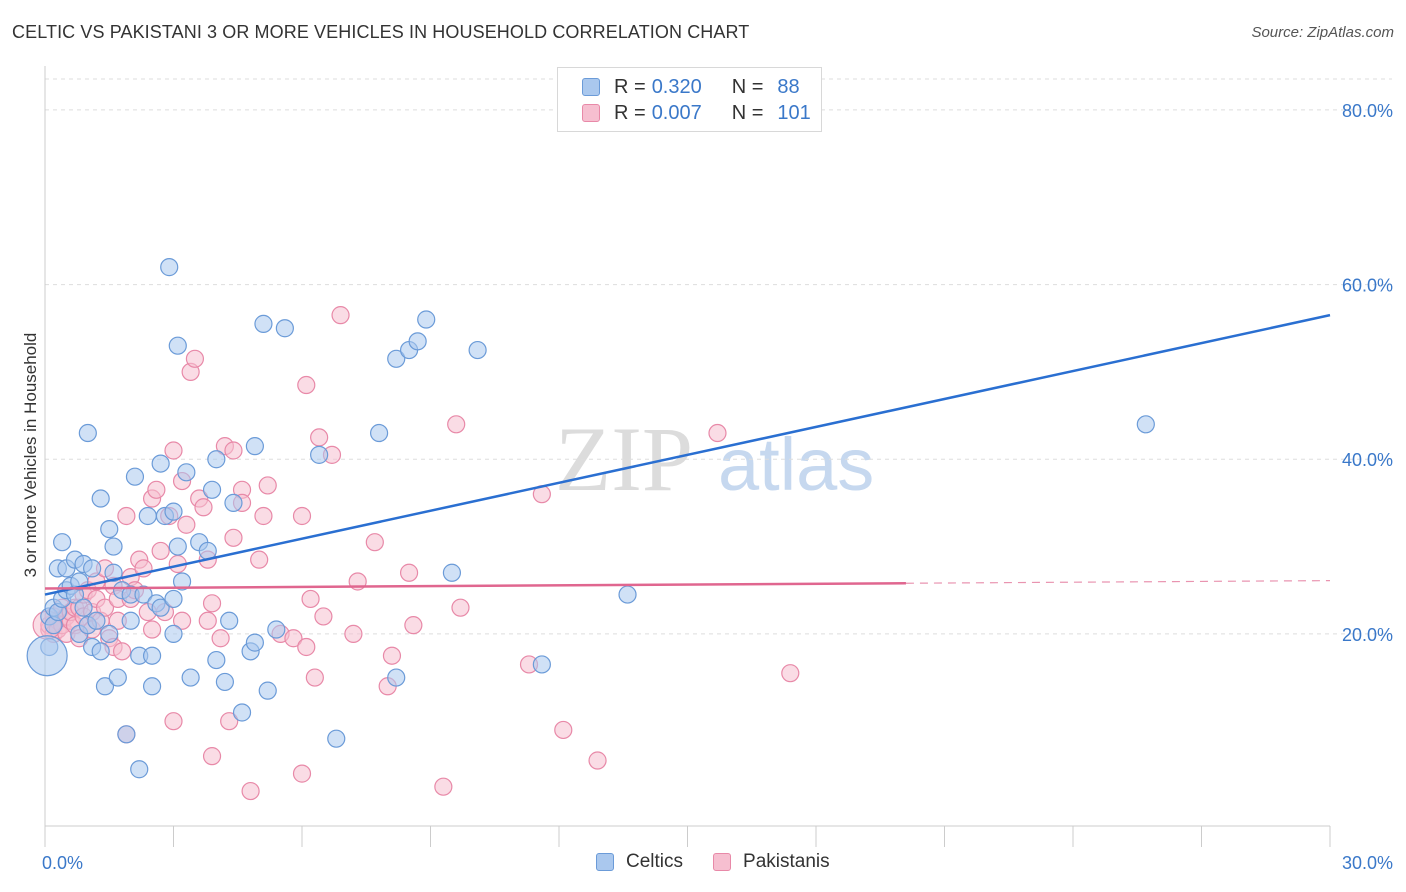 The width and height of the screenshot is (1406, 892). Describe the element at coordinates (62, 863) in the screenshot. I see `x-tick-label: 0.0%` at that location.